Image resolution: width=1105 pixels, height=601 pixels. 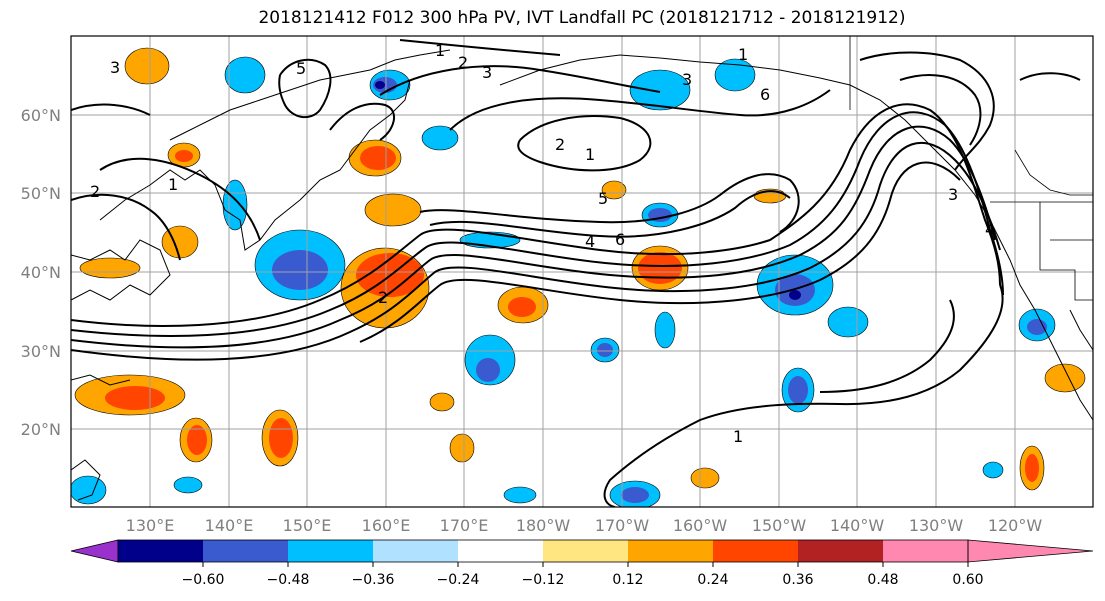 I want to click on colorbar-label: −0.12, so click(x=543, y=580).